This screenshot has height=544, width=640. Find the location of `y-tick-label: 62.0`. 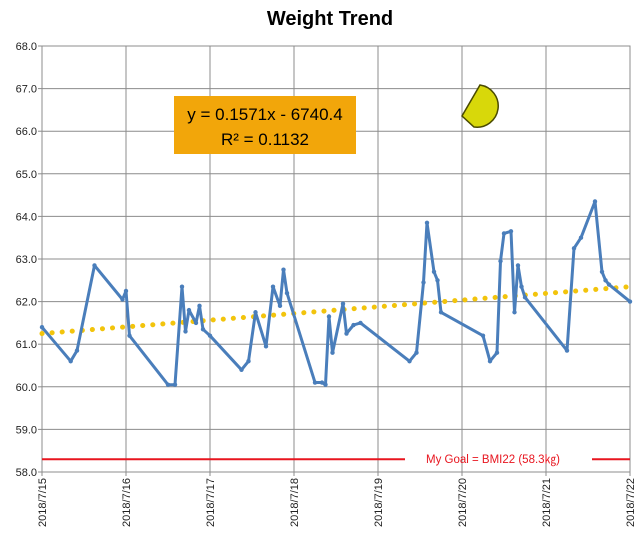

y-tick-label: 62.0 is located at coordinates (26, 303).